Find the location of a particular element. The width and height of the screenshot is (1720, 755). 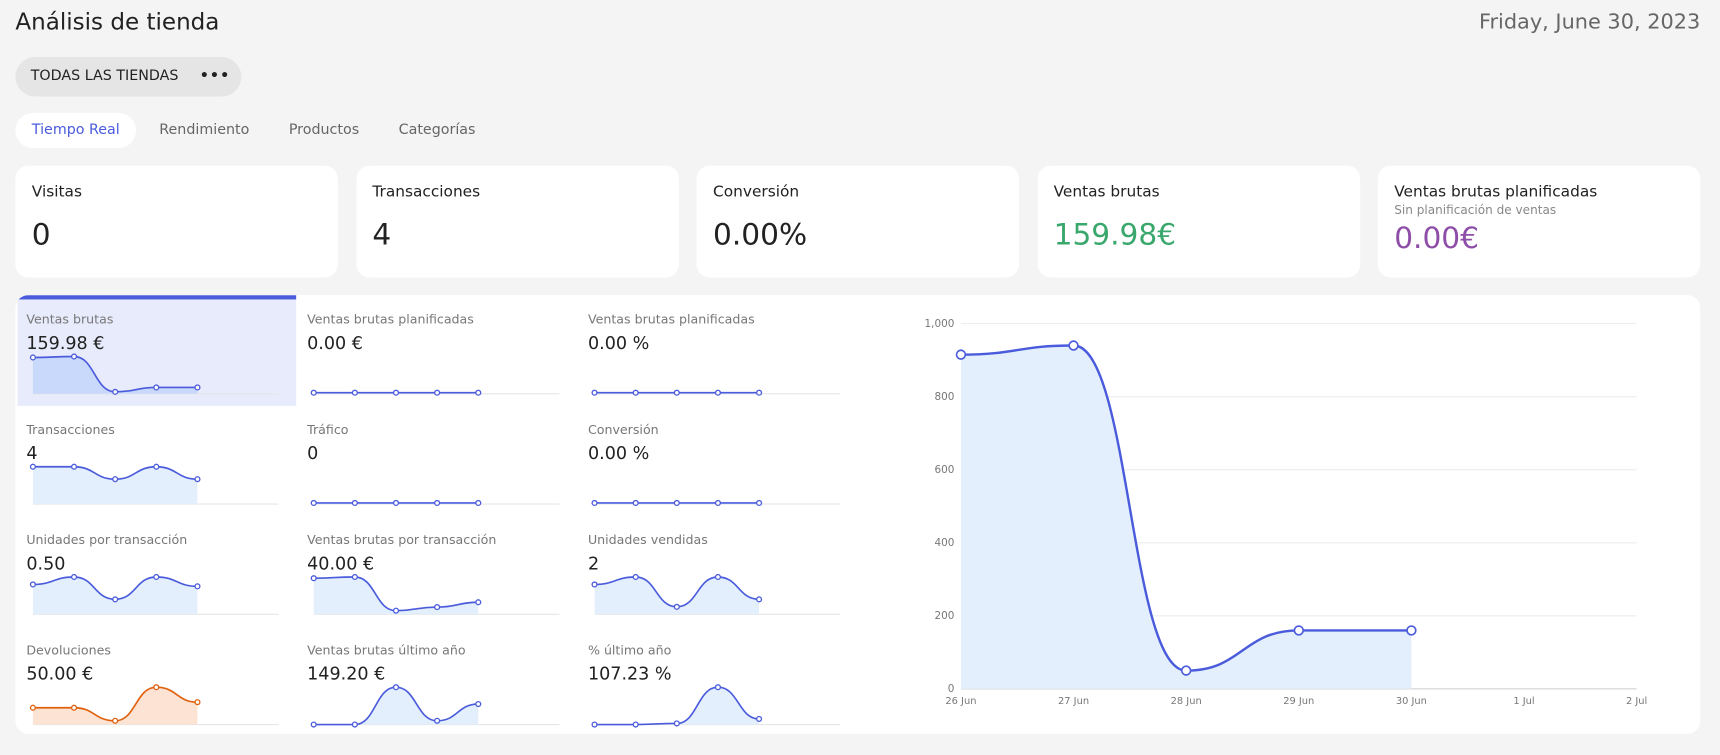

metric-value: 50.00 € is located at coordinates (59, 675).